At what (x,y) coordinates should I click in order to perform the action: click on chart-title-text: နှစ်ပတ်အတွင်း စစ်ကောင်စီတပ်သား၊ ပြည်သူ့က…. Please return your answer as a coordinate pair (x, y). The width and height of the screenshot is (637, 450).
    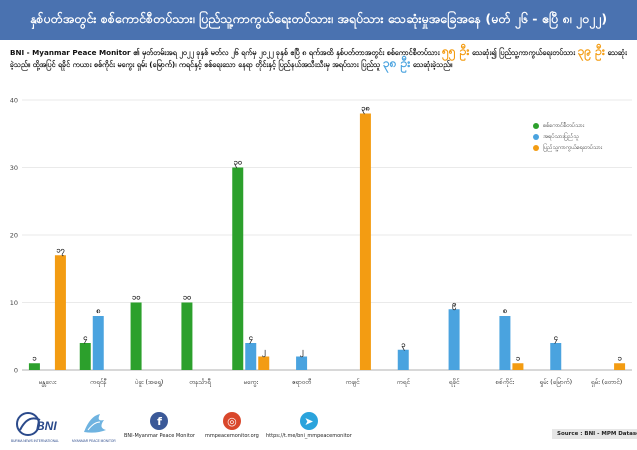
    Looking at the image, I should click on (318, 18).